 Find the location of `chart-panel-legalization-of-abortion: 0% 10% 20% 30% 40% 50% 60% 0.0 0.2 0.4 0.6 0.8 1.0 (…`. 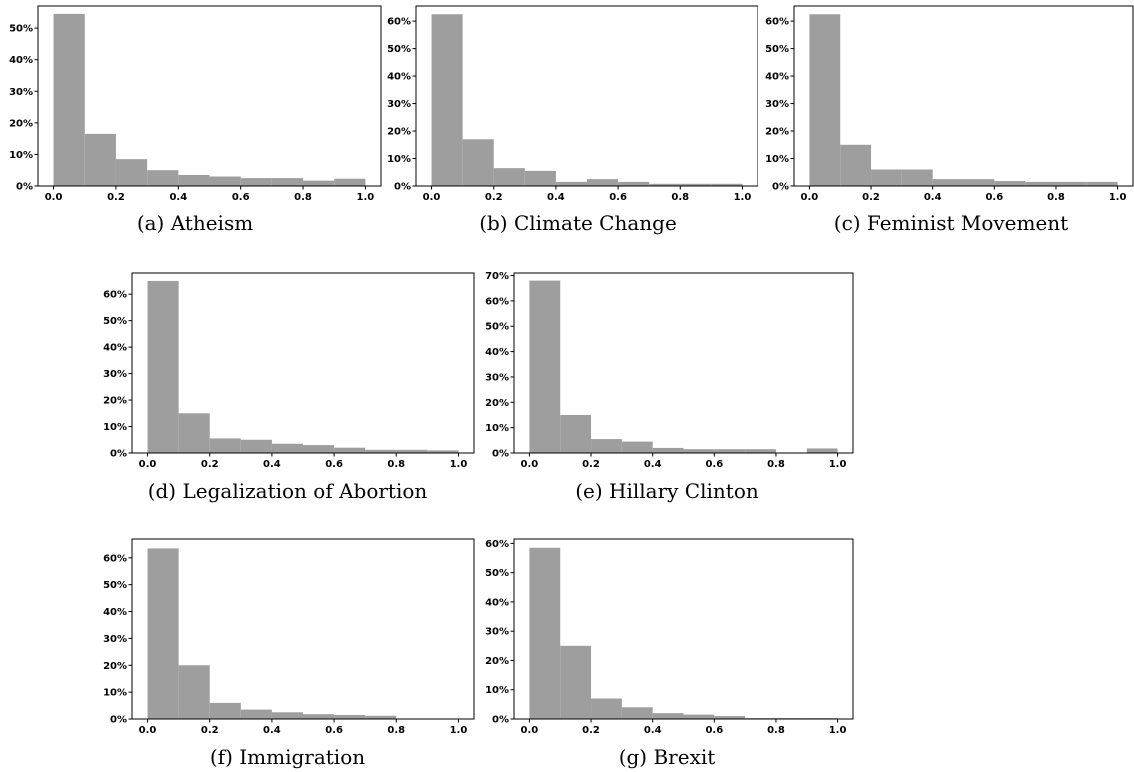

chart-panel-legalization-of-abortion: 0% 10% 20% 30% 40% 50% 60% 0.0 0.2 0.4 0.6 0.8 1.0 (… is located at coordinates (286, 387).